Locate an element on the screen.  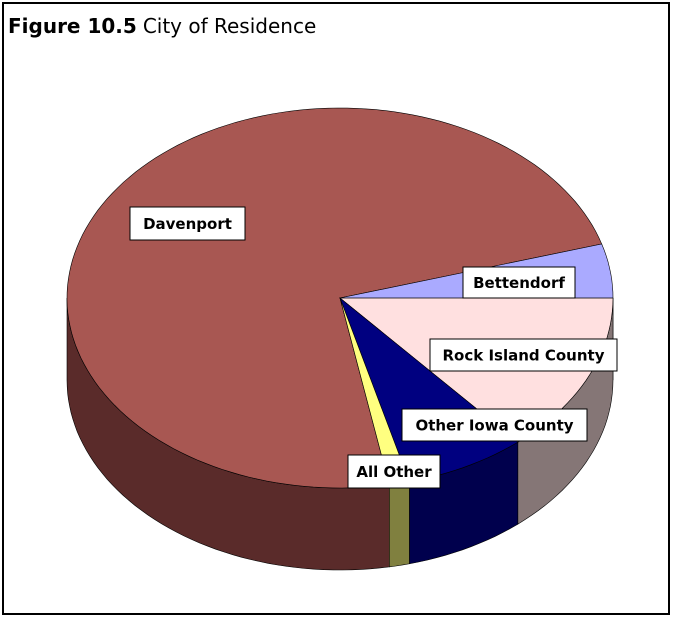
slice-label: Other Iowa County is located at coordinates (494, 426).